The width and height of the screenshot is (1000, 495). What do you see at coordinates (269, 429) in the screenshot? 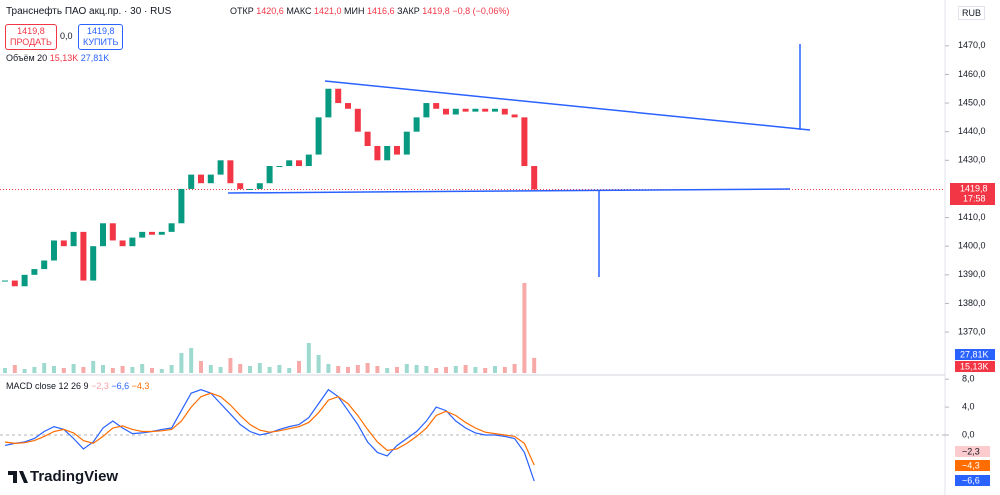
I see `signal-line` at bounding box center [269, 429].